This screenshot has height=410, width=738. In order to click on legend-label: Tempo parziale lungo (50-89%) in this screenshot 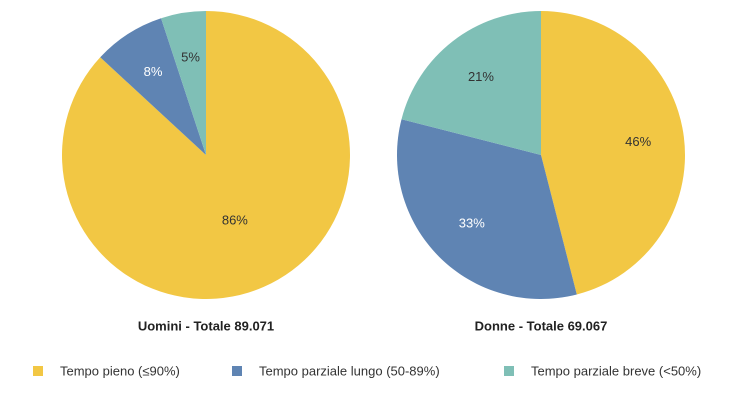, I will do `click(349, 370)`.